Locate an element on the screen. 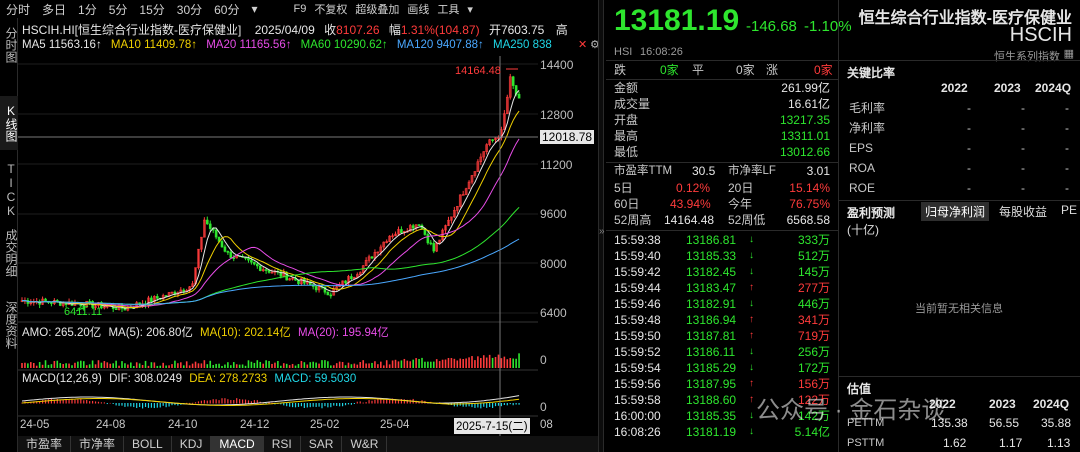  tab-multiday: 多日 is located at coordinates (54, 9).